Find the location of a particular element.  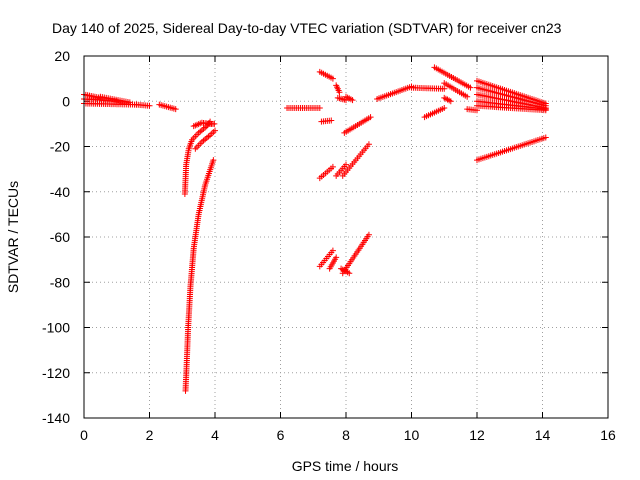

y-tick-label: 20 is located at coordinates (62, 56).